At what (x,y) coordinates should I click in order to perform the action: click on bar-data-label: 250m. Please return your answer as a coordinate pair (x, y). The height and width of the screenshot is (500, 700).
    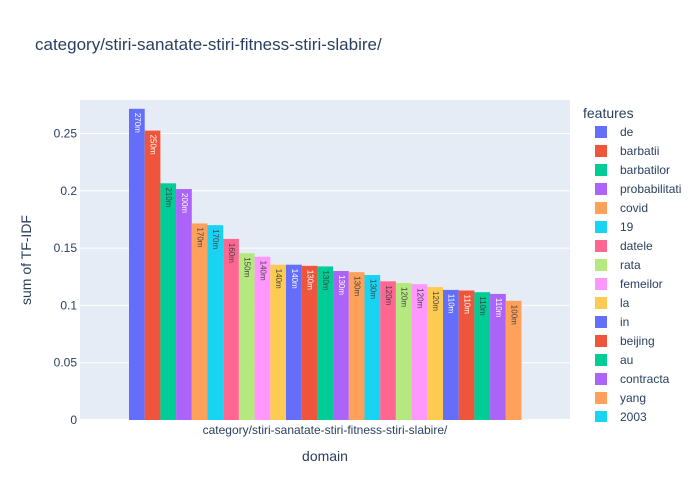
    Looking at the image, I should click on (152, 145).